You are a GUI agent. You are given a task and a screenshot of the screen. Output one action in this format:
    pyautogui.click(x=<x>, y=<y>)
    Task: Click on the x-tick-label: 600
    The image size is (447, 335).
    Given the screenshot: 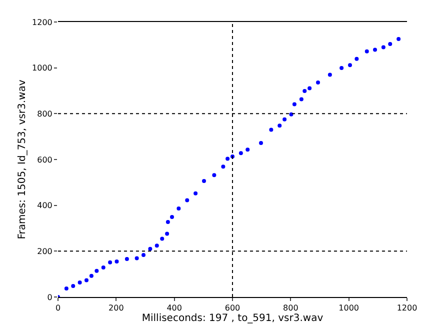 What is the action you would take?
    pyautogui.click(x=232, y=308)
    